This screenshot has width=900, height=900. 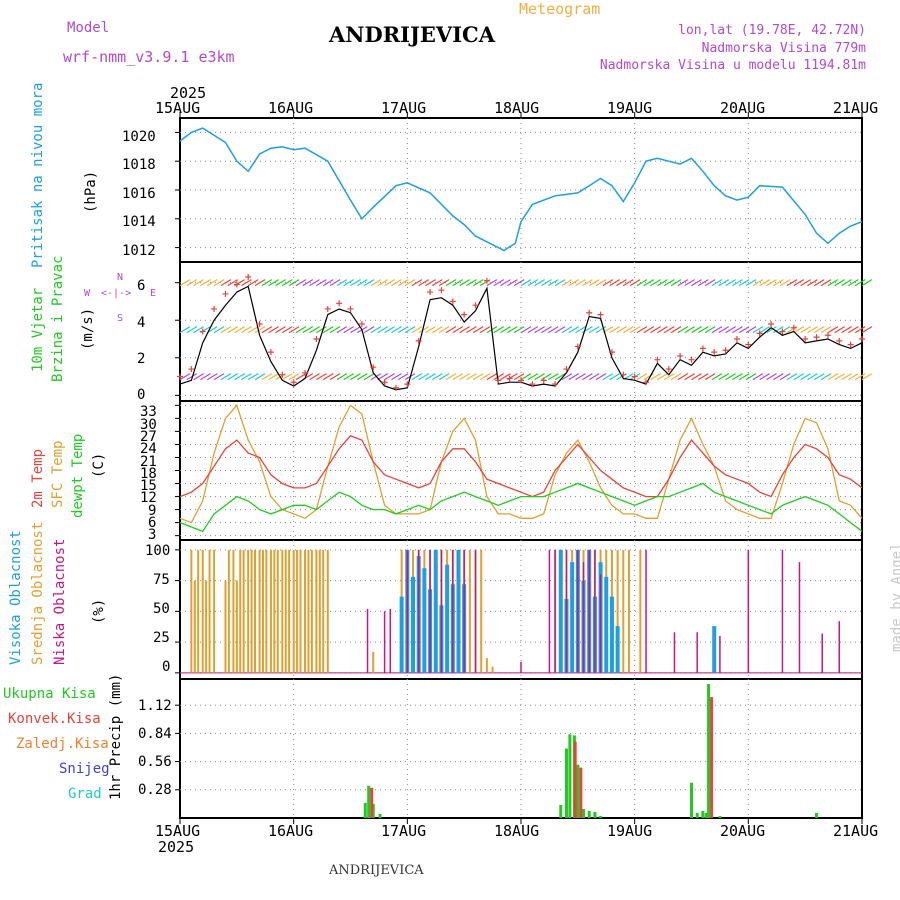 What do you see at coordinates (148, 437) in the screenshot?
I see `temp-tick-27: 27` at bounding box center [148, 437].